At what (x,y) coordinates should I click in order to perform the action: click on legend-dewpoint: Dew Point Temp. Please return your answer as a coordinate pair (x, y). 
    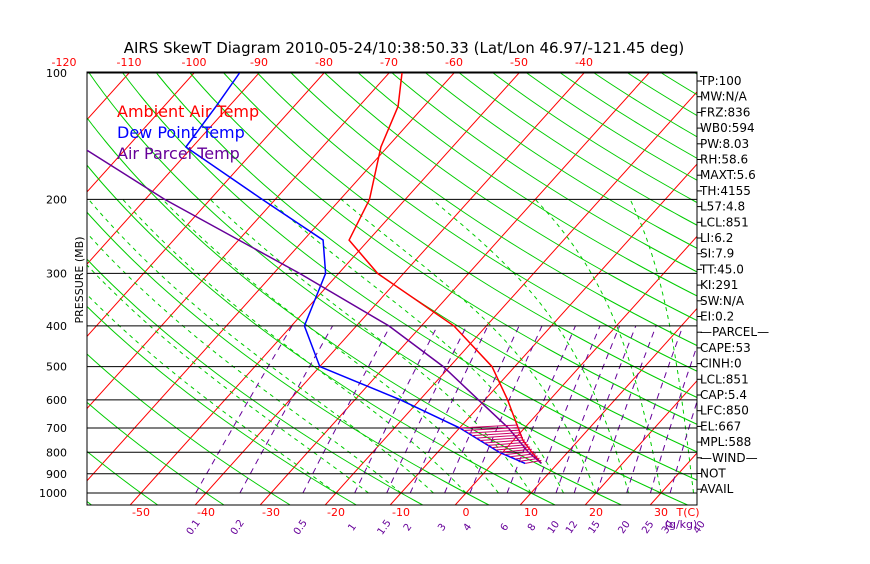
    Looking at the image, I should click on (181, 132).